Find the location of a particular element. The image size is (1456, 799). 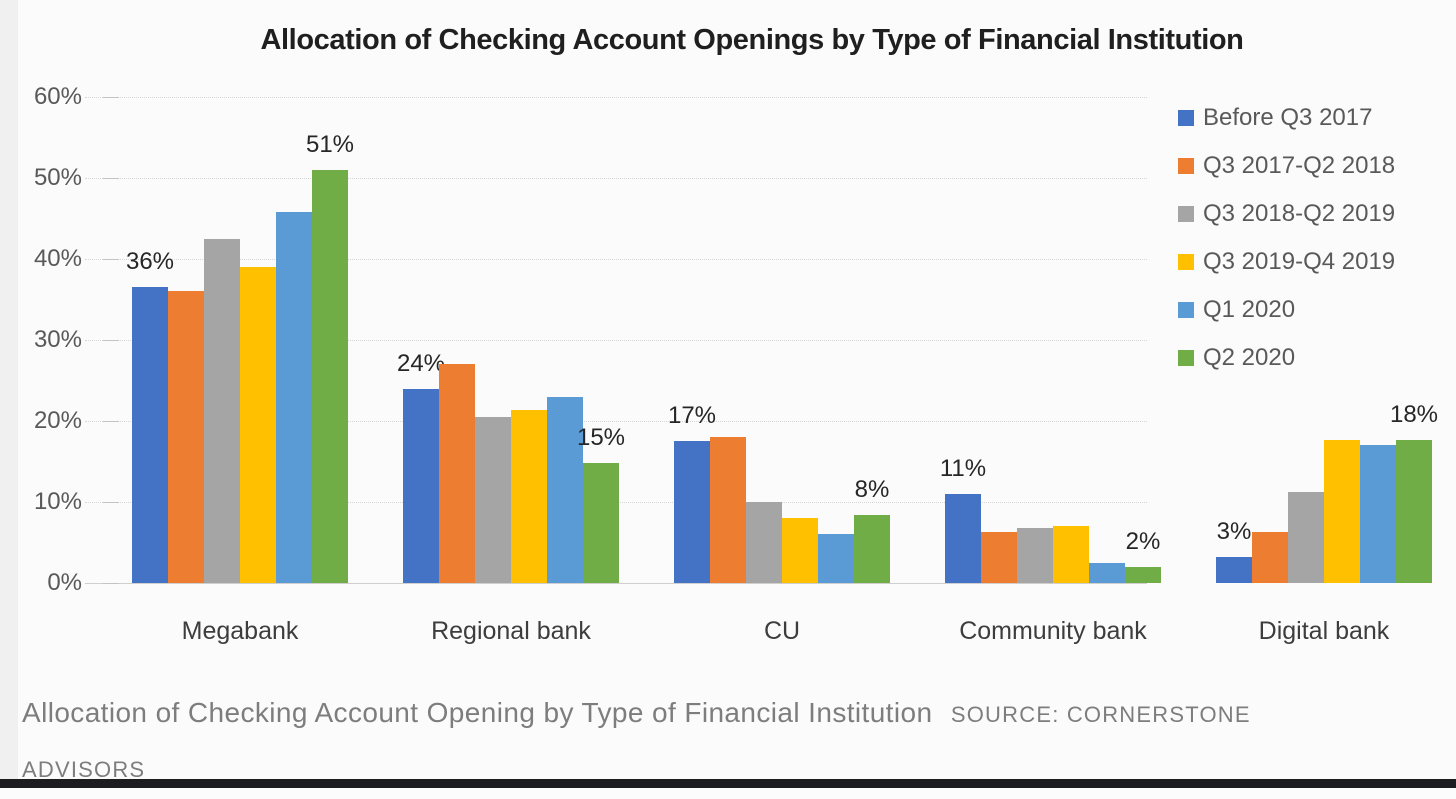

y-axis-label: 40% is located at coordinates (57, 258).